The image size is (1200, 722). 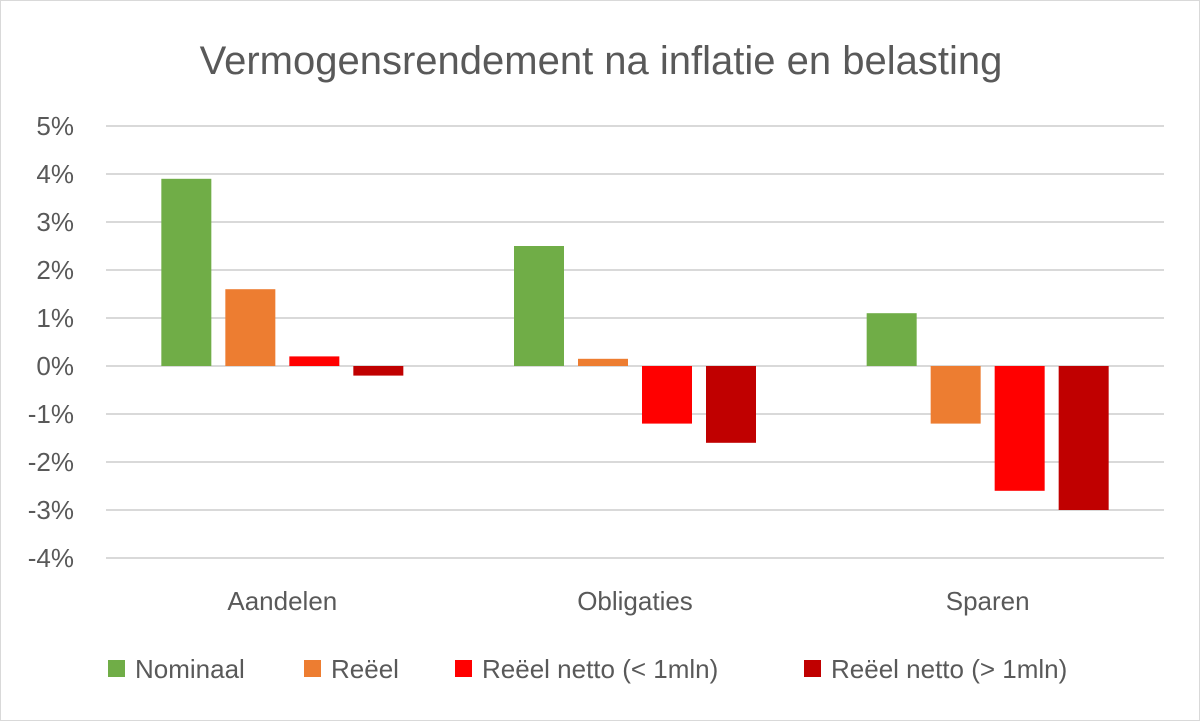 I want to click on legend-label: Reëel, so click(x=365, y=669).